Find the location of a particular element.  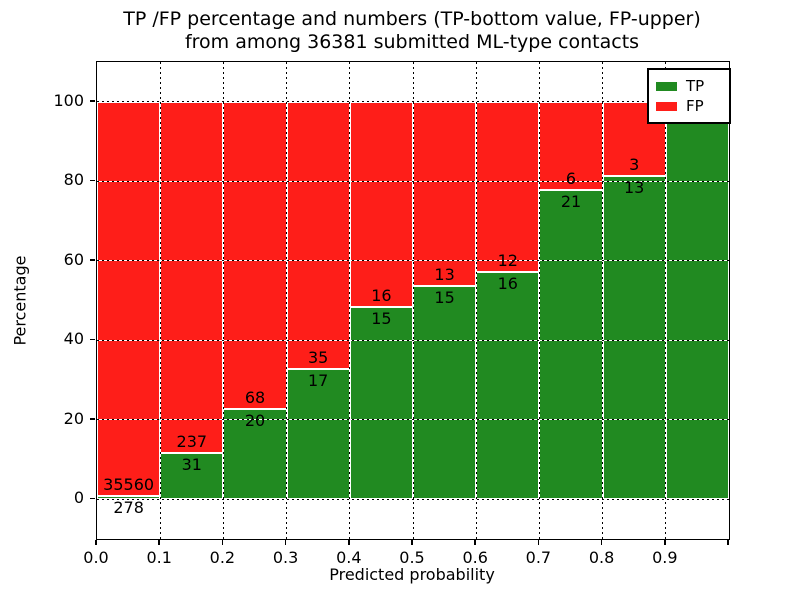

y-tick-label: 20 is located at coordinates (73, 418).